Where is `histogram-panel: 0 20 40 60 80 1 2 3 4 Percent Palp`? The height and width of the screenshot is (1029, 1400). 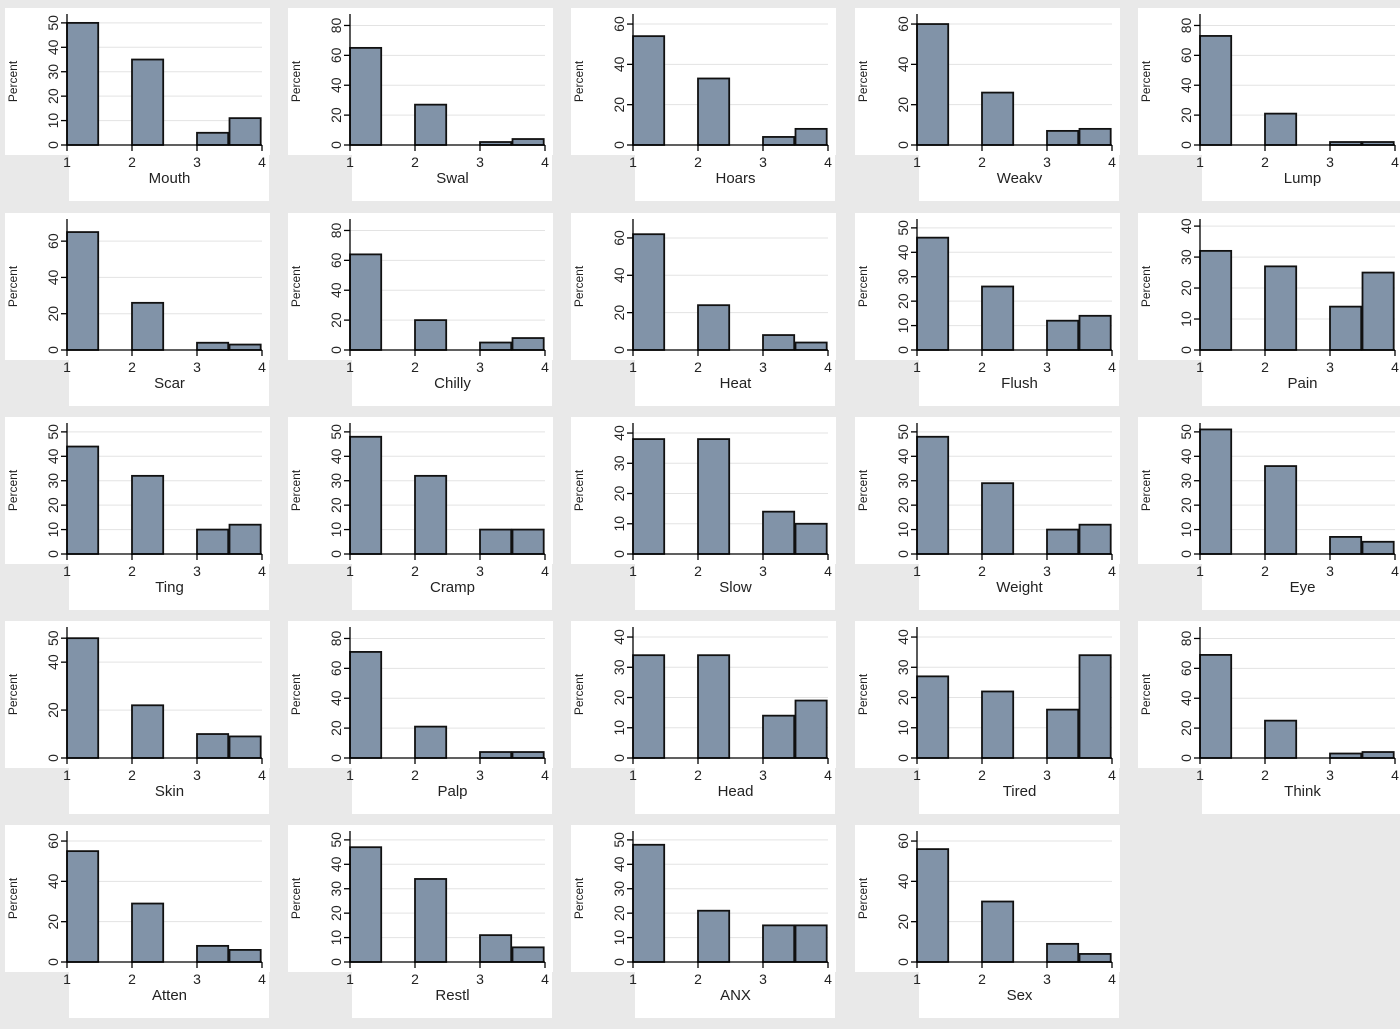 histogram-panel: 0 20 40 60 80 1 2 3 4 Percent Palp is located at coordinates (420, 717).